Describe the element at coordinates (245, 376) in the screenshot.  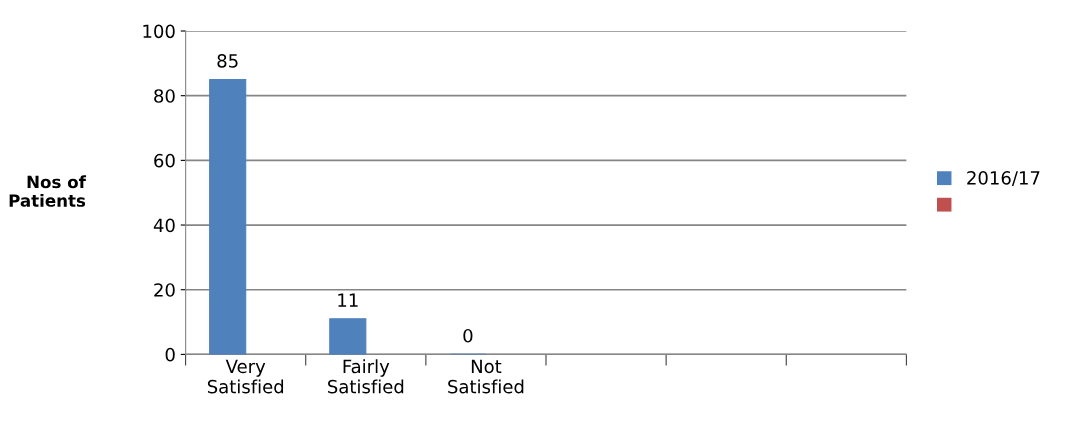
I see `x-tick-label: Very Satisfied` at that location.